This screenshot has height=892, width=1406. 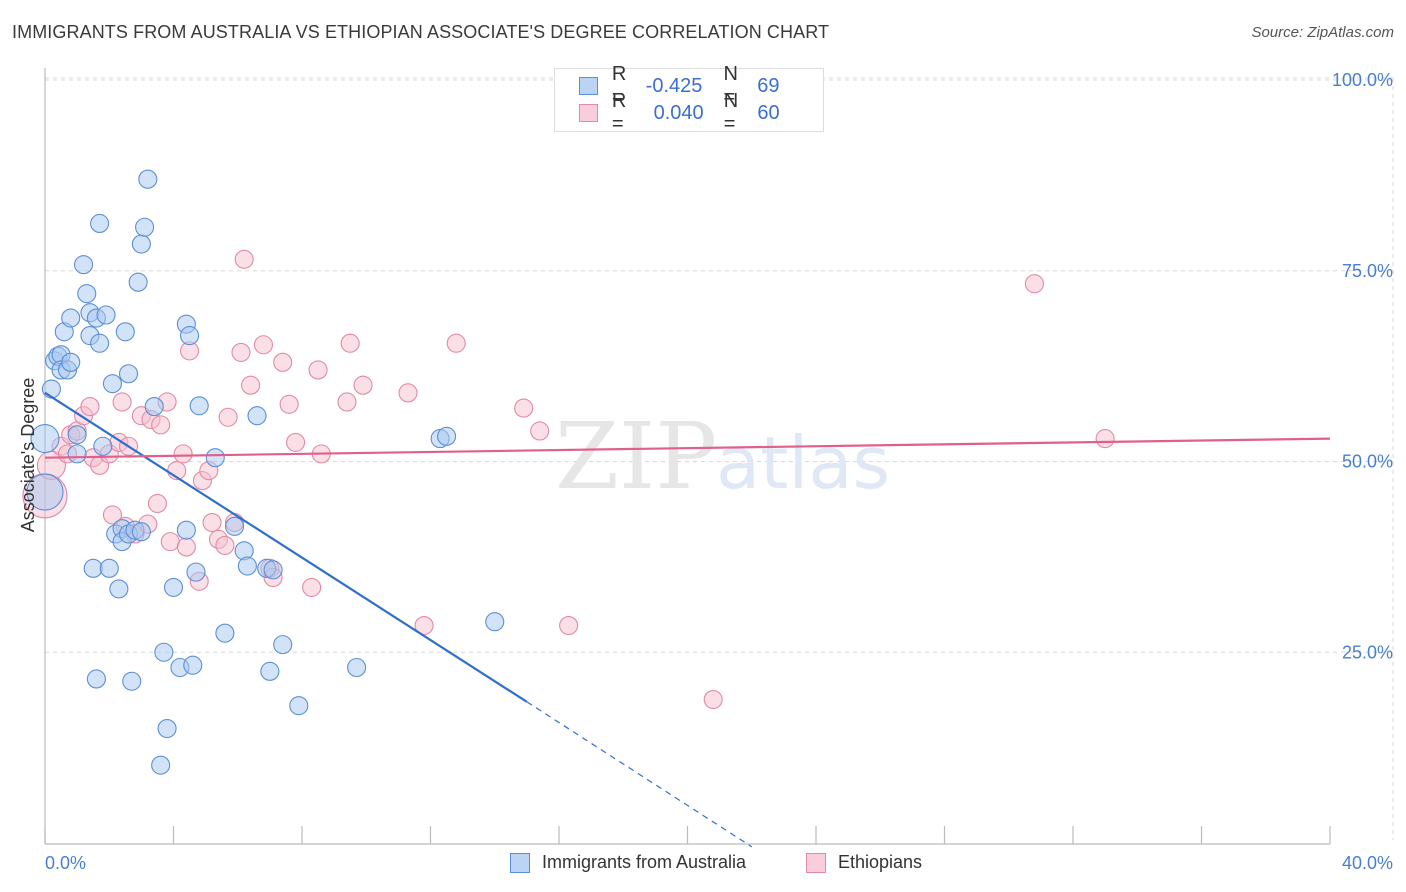 I want to click on series-legend-label: Immigrants from Australia, so click(x=644, y=862).